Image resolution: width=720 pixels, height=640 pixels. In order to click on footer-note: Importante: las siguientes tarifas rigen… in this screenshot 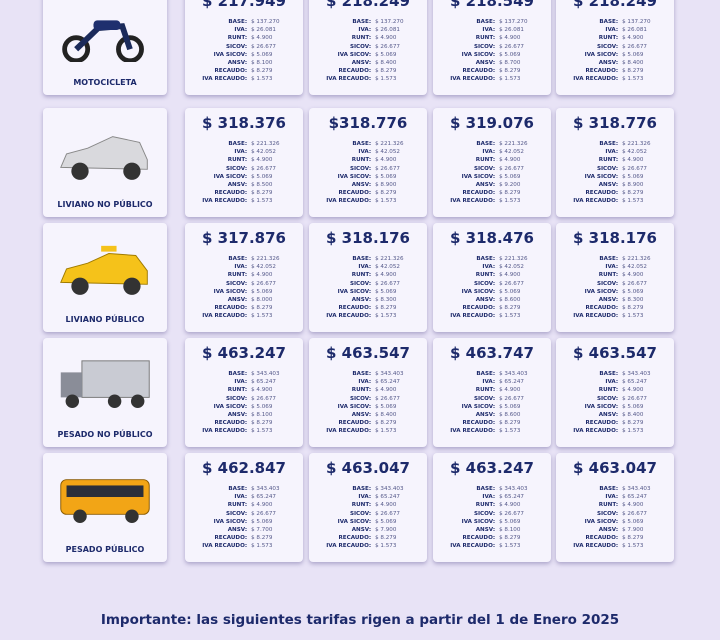, I will do `click(360, 620)`.